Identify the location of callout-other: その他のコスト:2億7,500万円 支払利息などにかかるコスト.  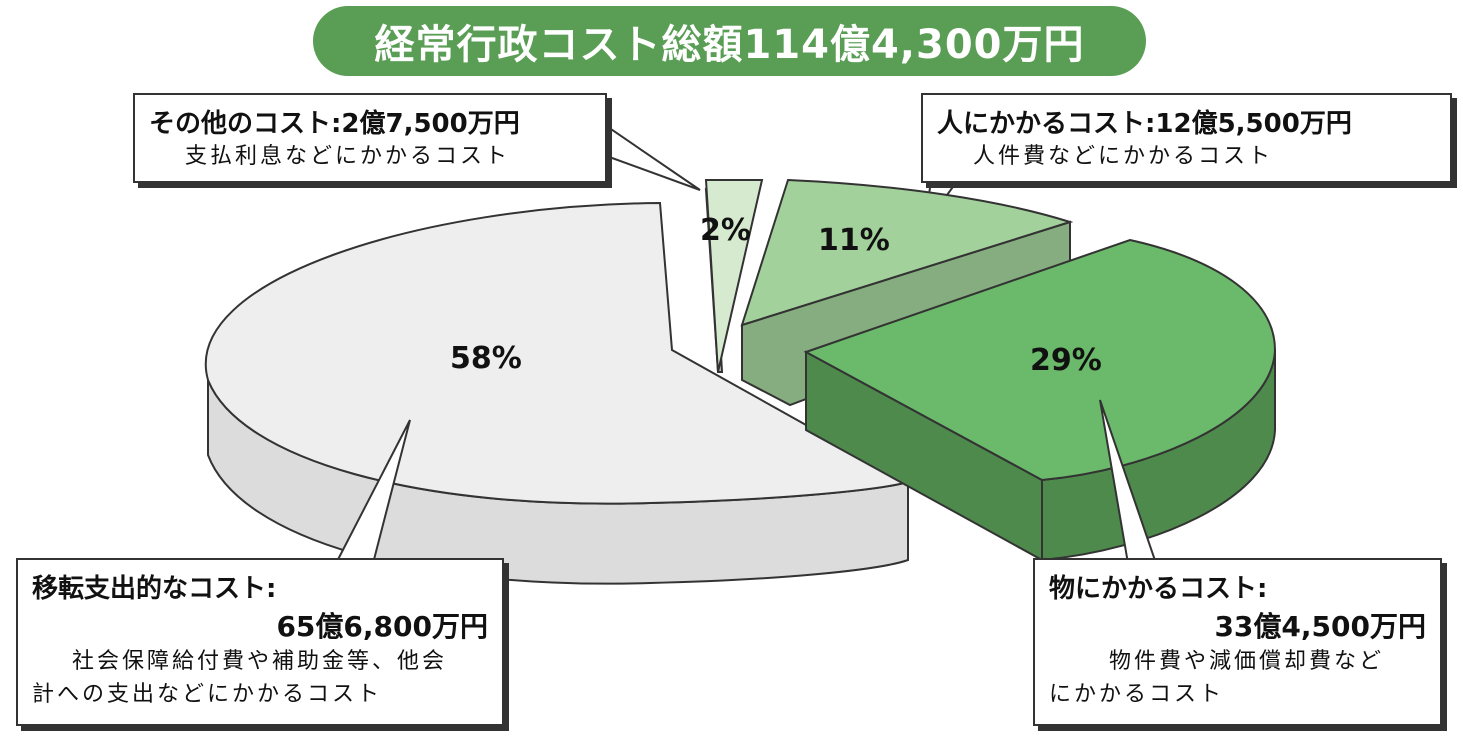
(370, 138).